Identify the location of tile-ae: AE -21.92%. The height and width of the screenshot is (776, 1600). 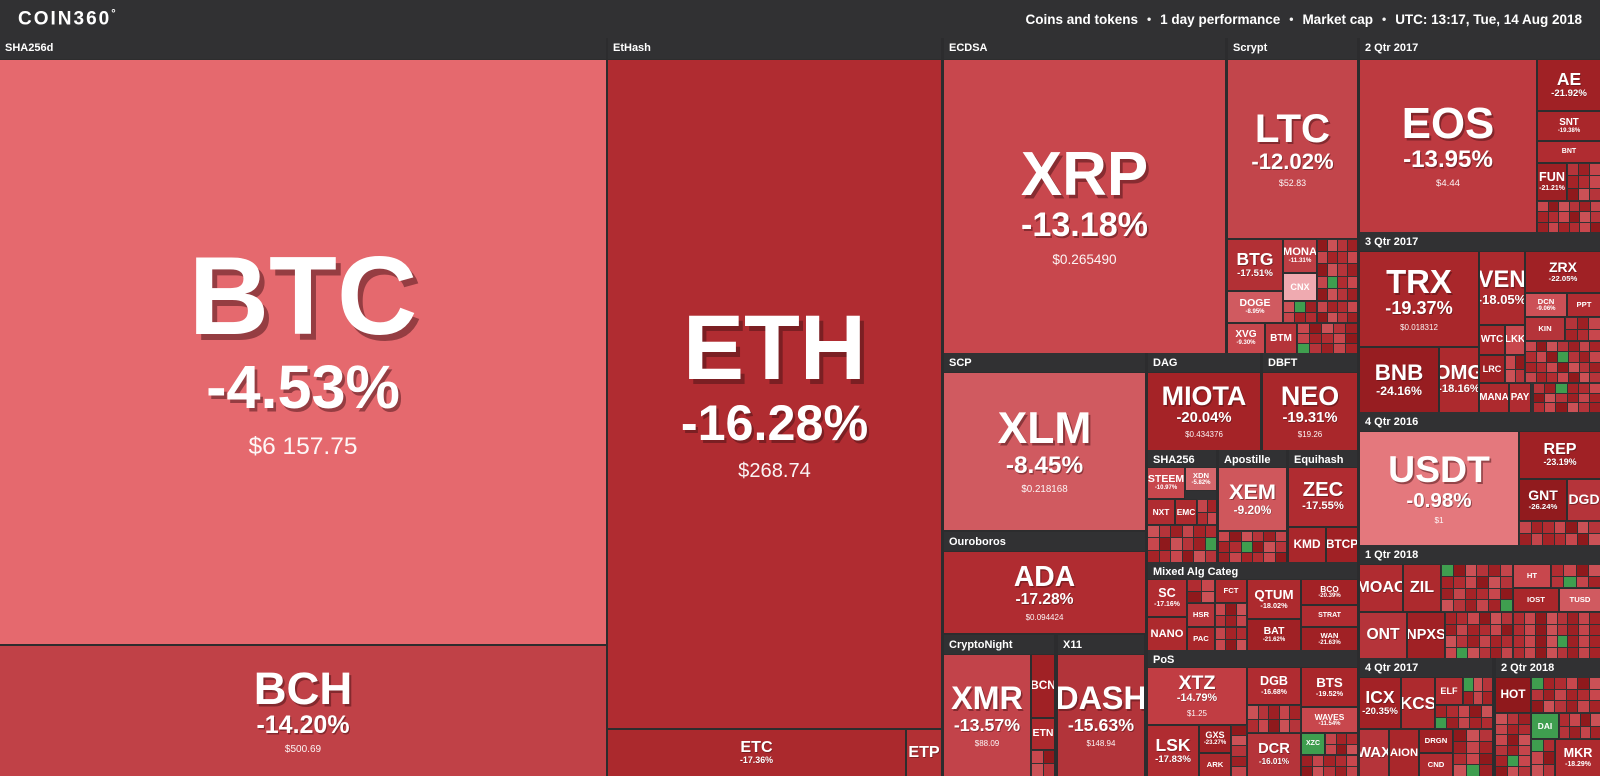
(1569, 85).